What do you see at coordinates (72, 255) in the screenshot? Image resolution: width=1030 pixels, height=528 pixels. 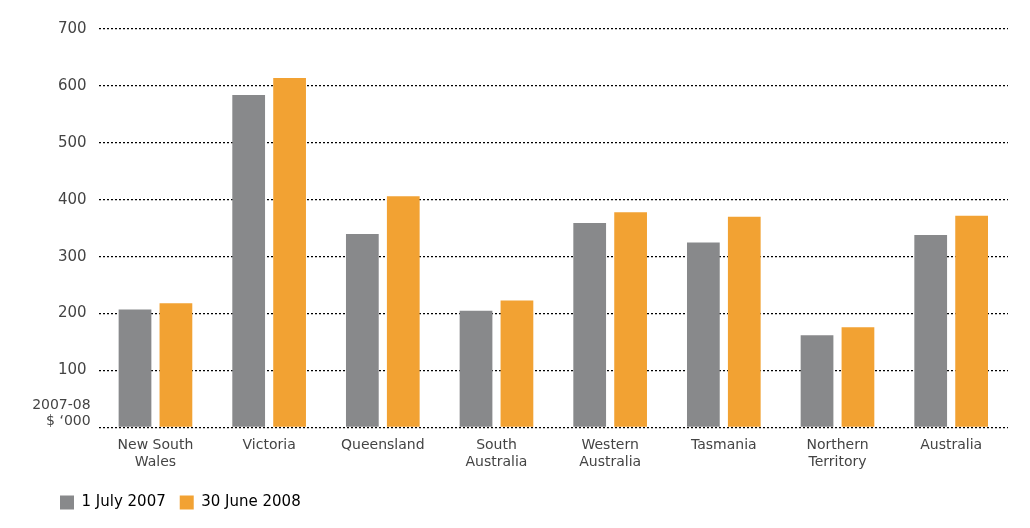 I see `y-tick-label: 300` at bounding box center [72, 255].